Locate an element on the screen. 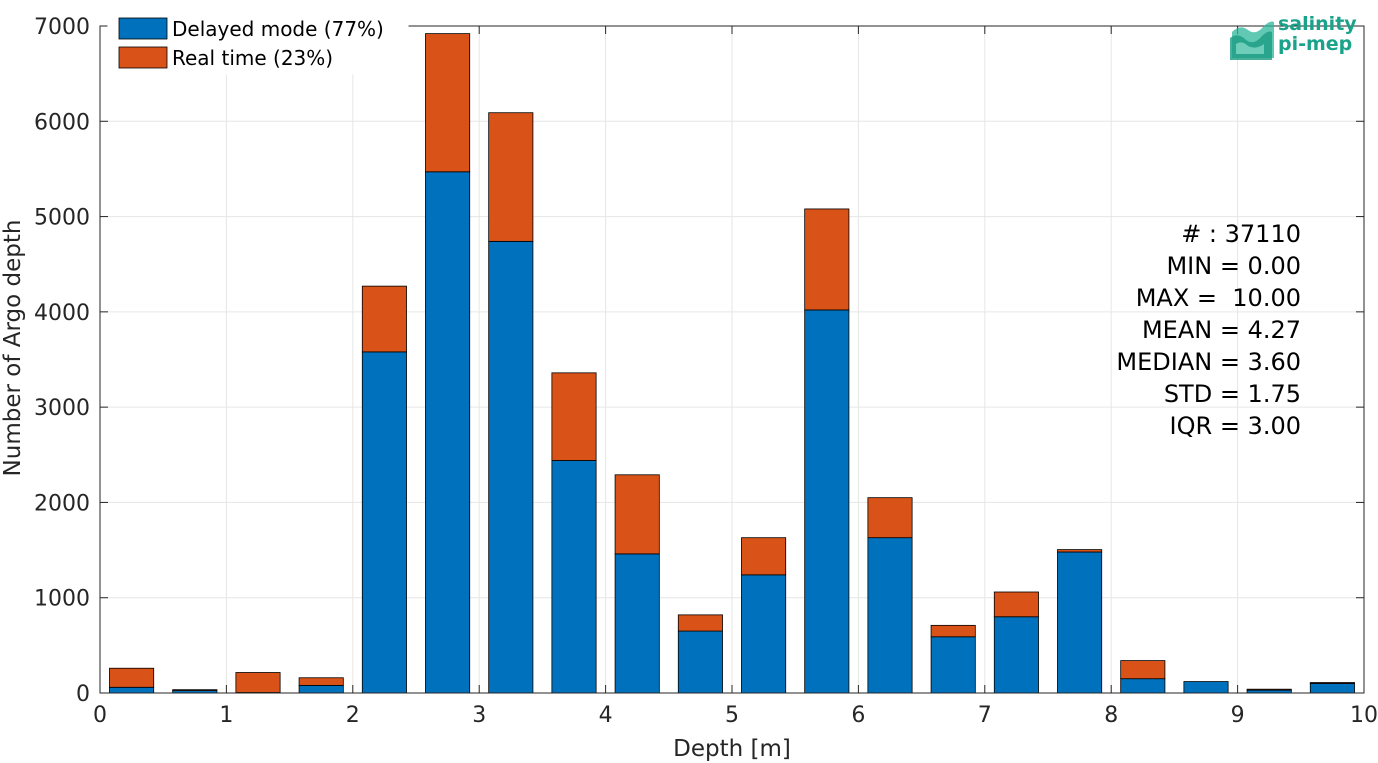 The image size is (1378, 763). stat-min: MIN = 0.00 is located at coordinates (1233, 266).